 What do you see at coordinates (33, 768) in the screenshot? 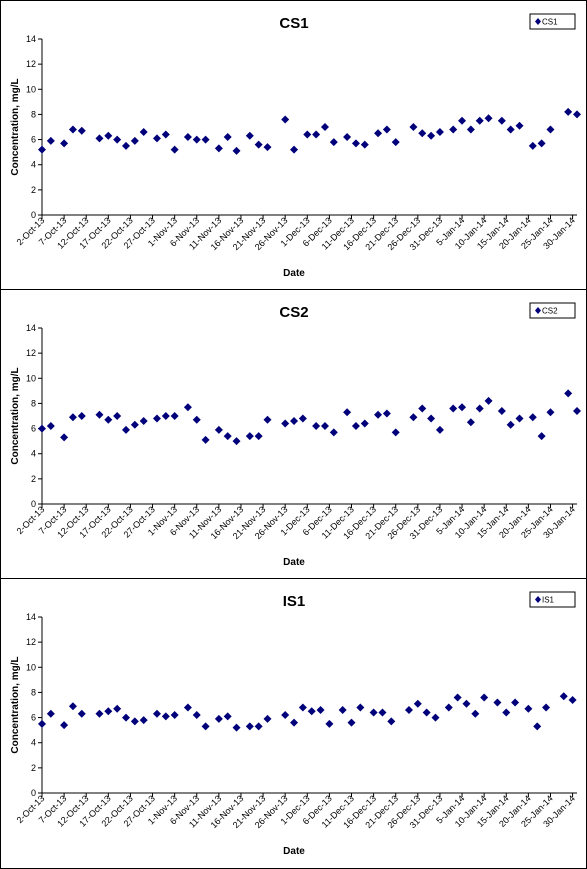
I see `y-tick-label: 2` at bounding box center [33, 768].